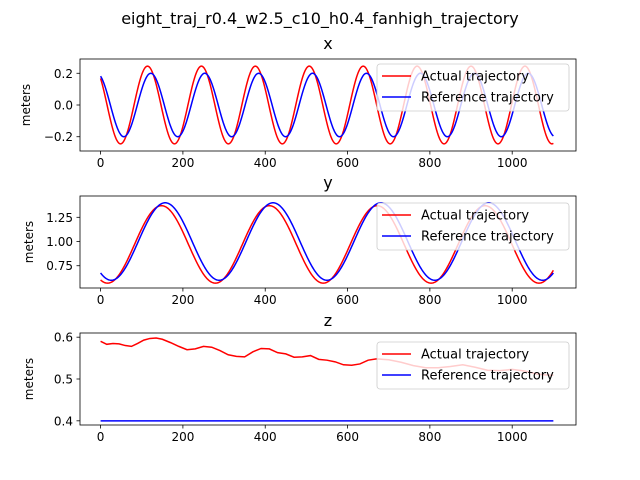 This screenshot has height=480, width=640. I want to click on z-xtick-label: 0, so click(101, 437).